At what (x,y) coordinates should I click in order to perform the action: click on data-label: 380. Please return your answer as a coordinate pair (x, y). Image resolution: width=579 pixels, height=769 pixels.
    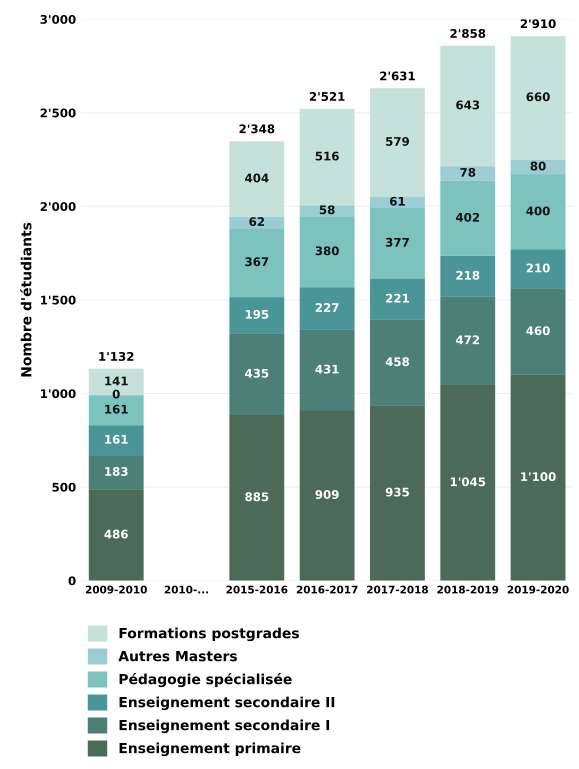
    Looking at the image, I should click on (327, 251).